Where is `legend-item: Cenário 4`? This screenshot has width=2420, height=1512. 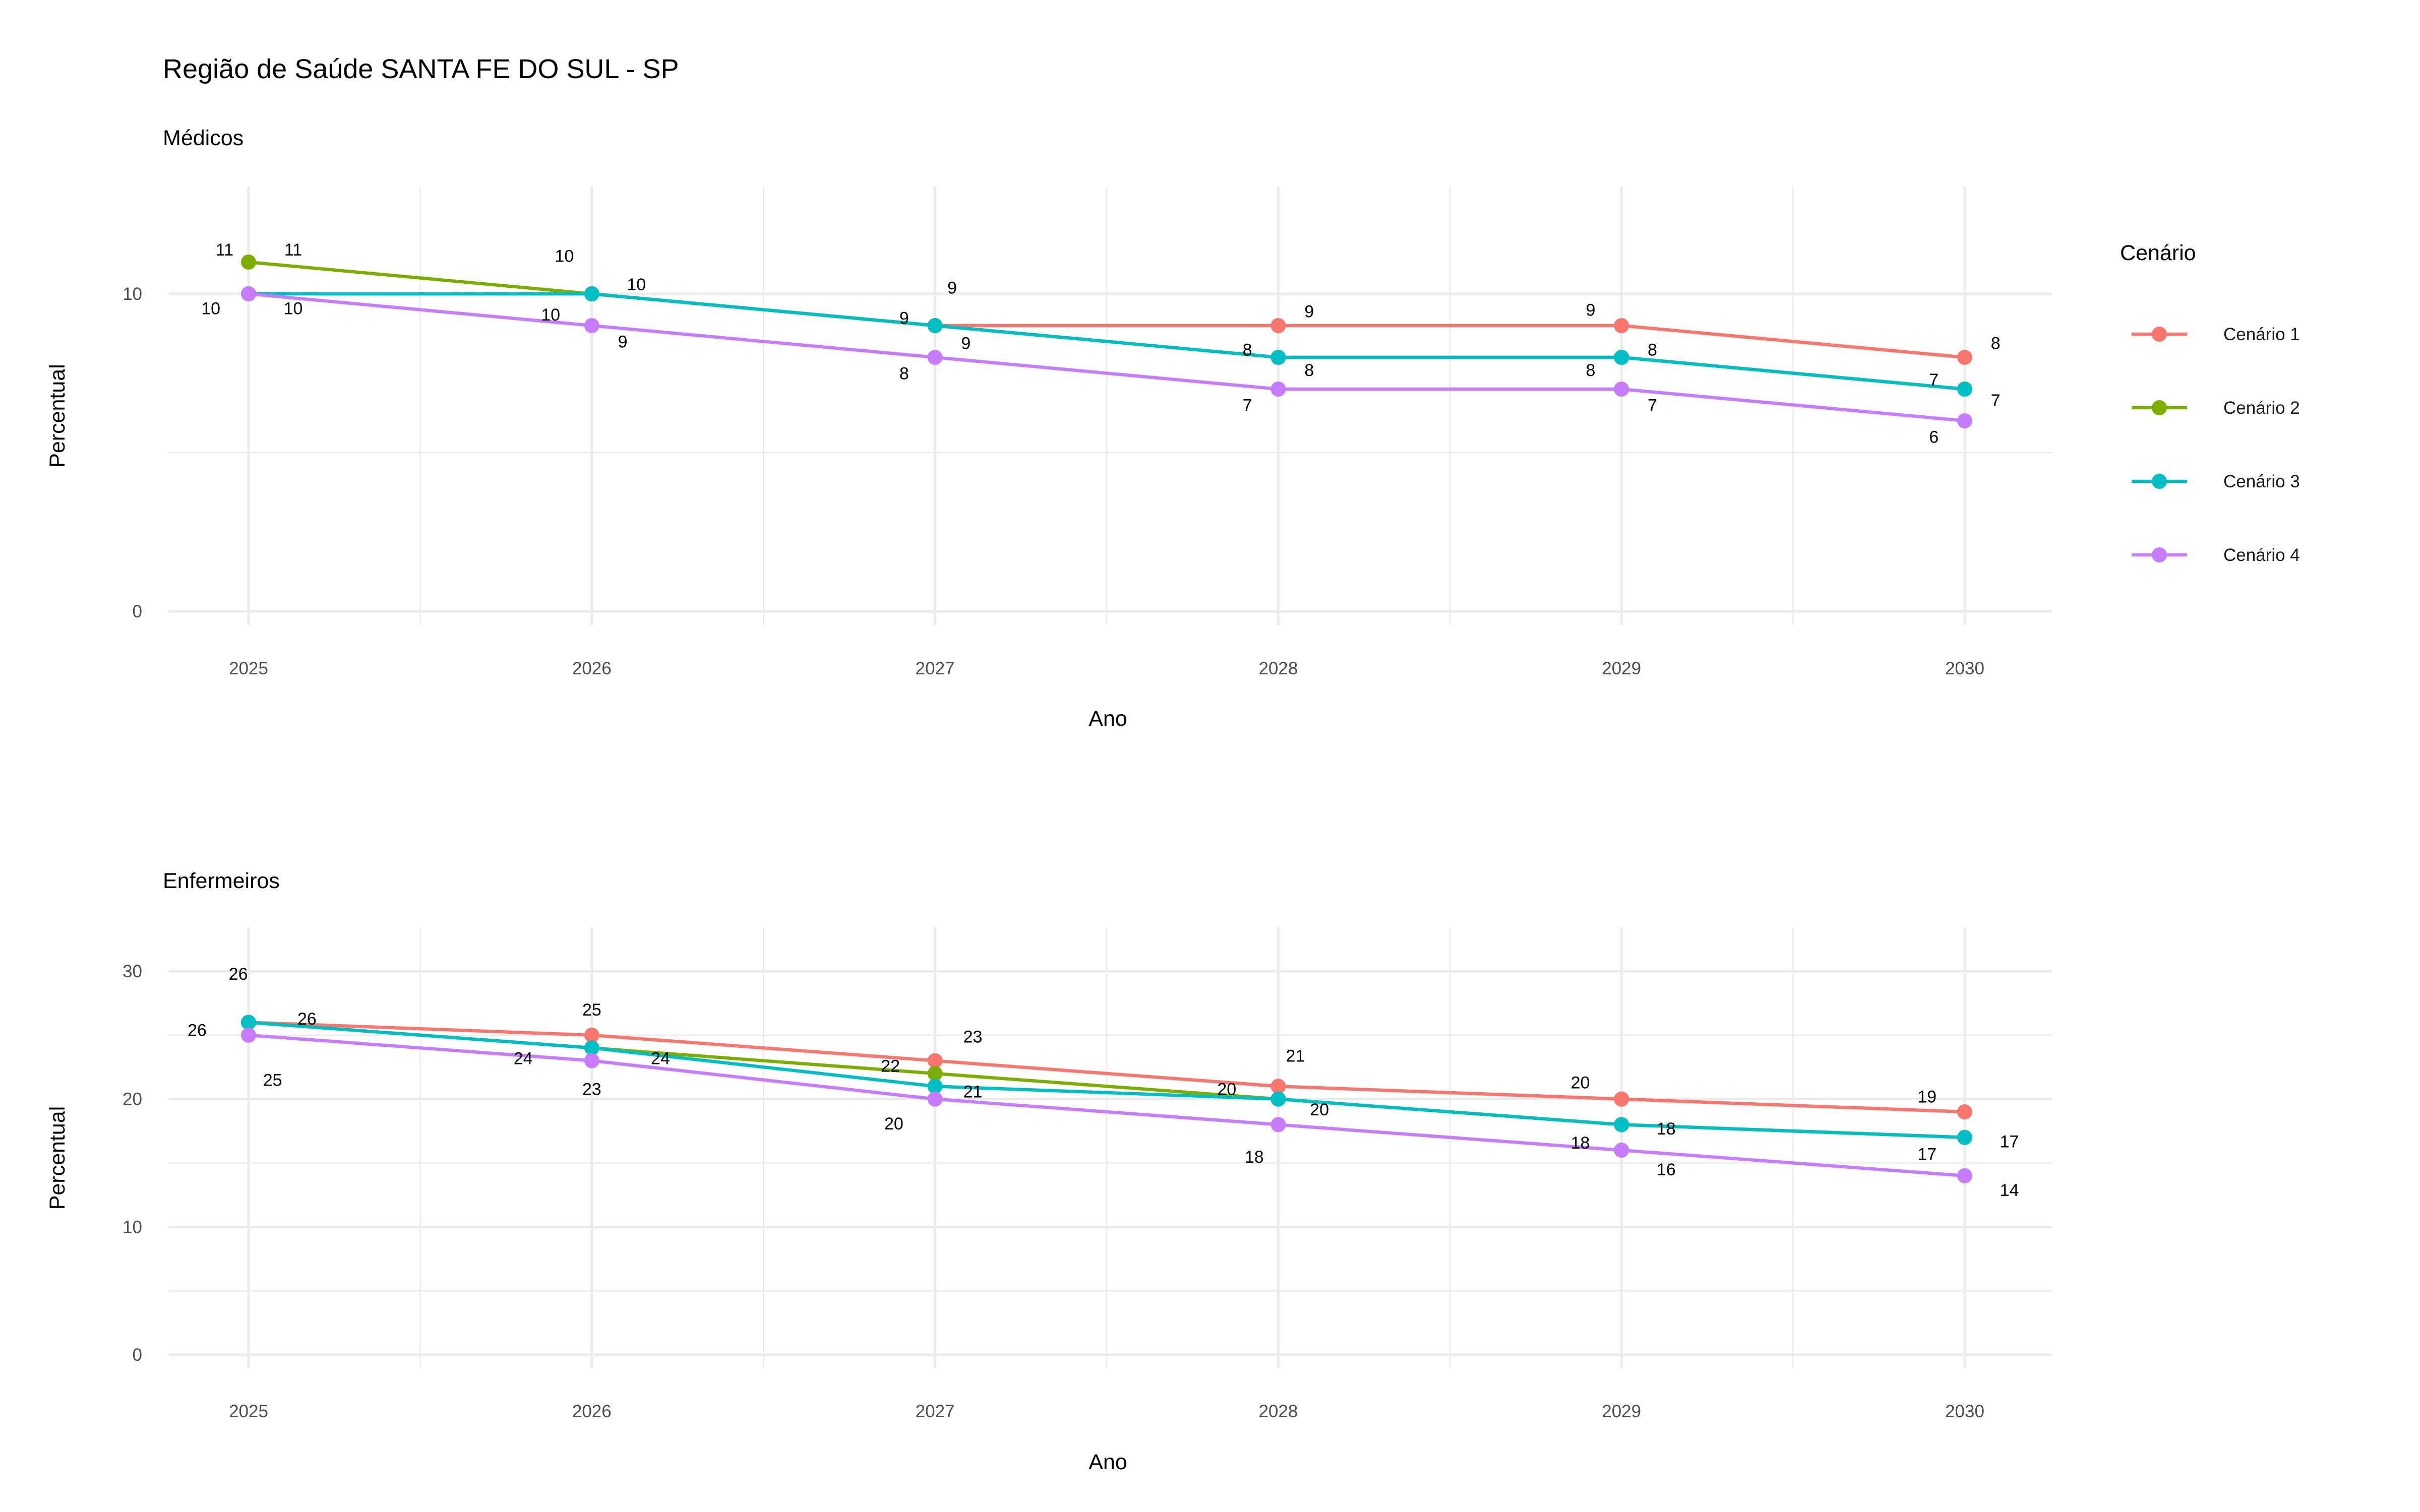 legend-item: Cenário 4 is located at coordinates (2216, 555).